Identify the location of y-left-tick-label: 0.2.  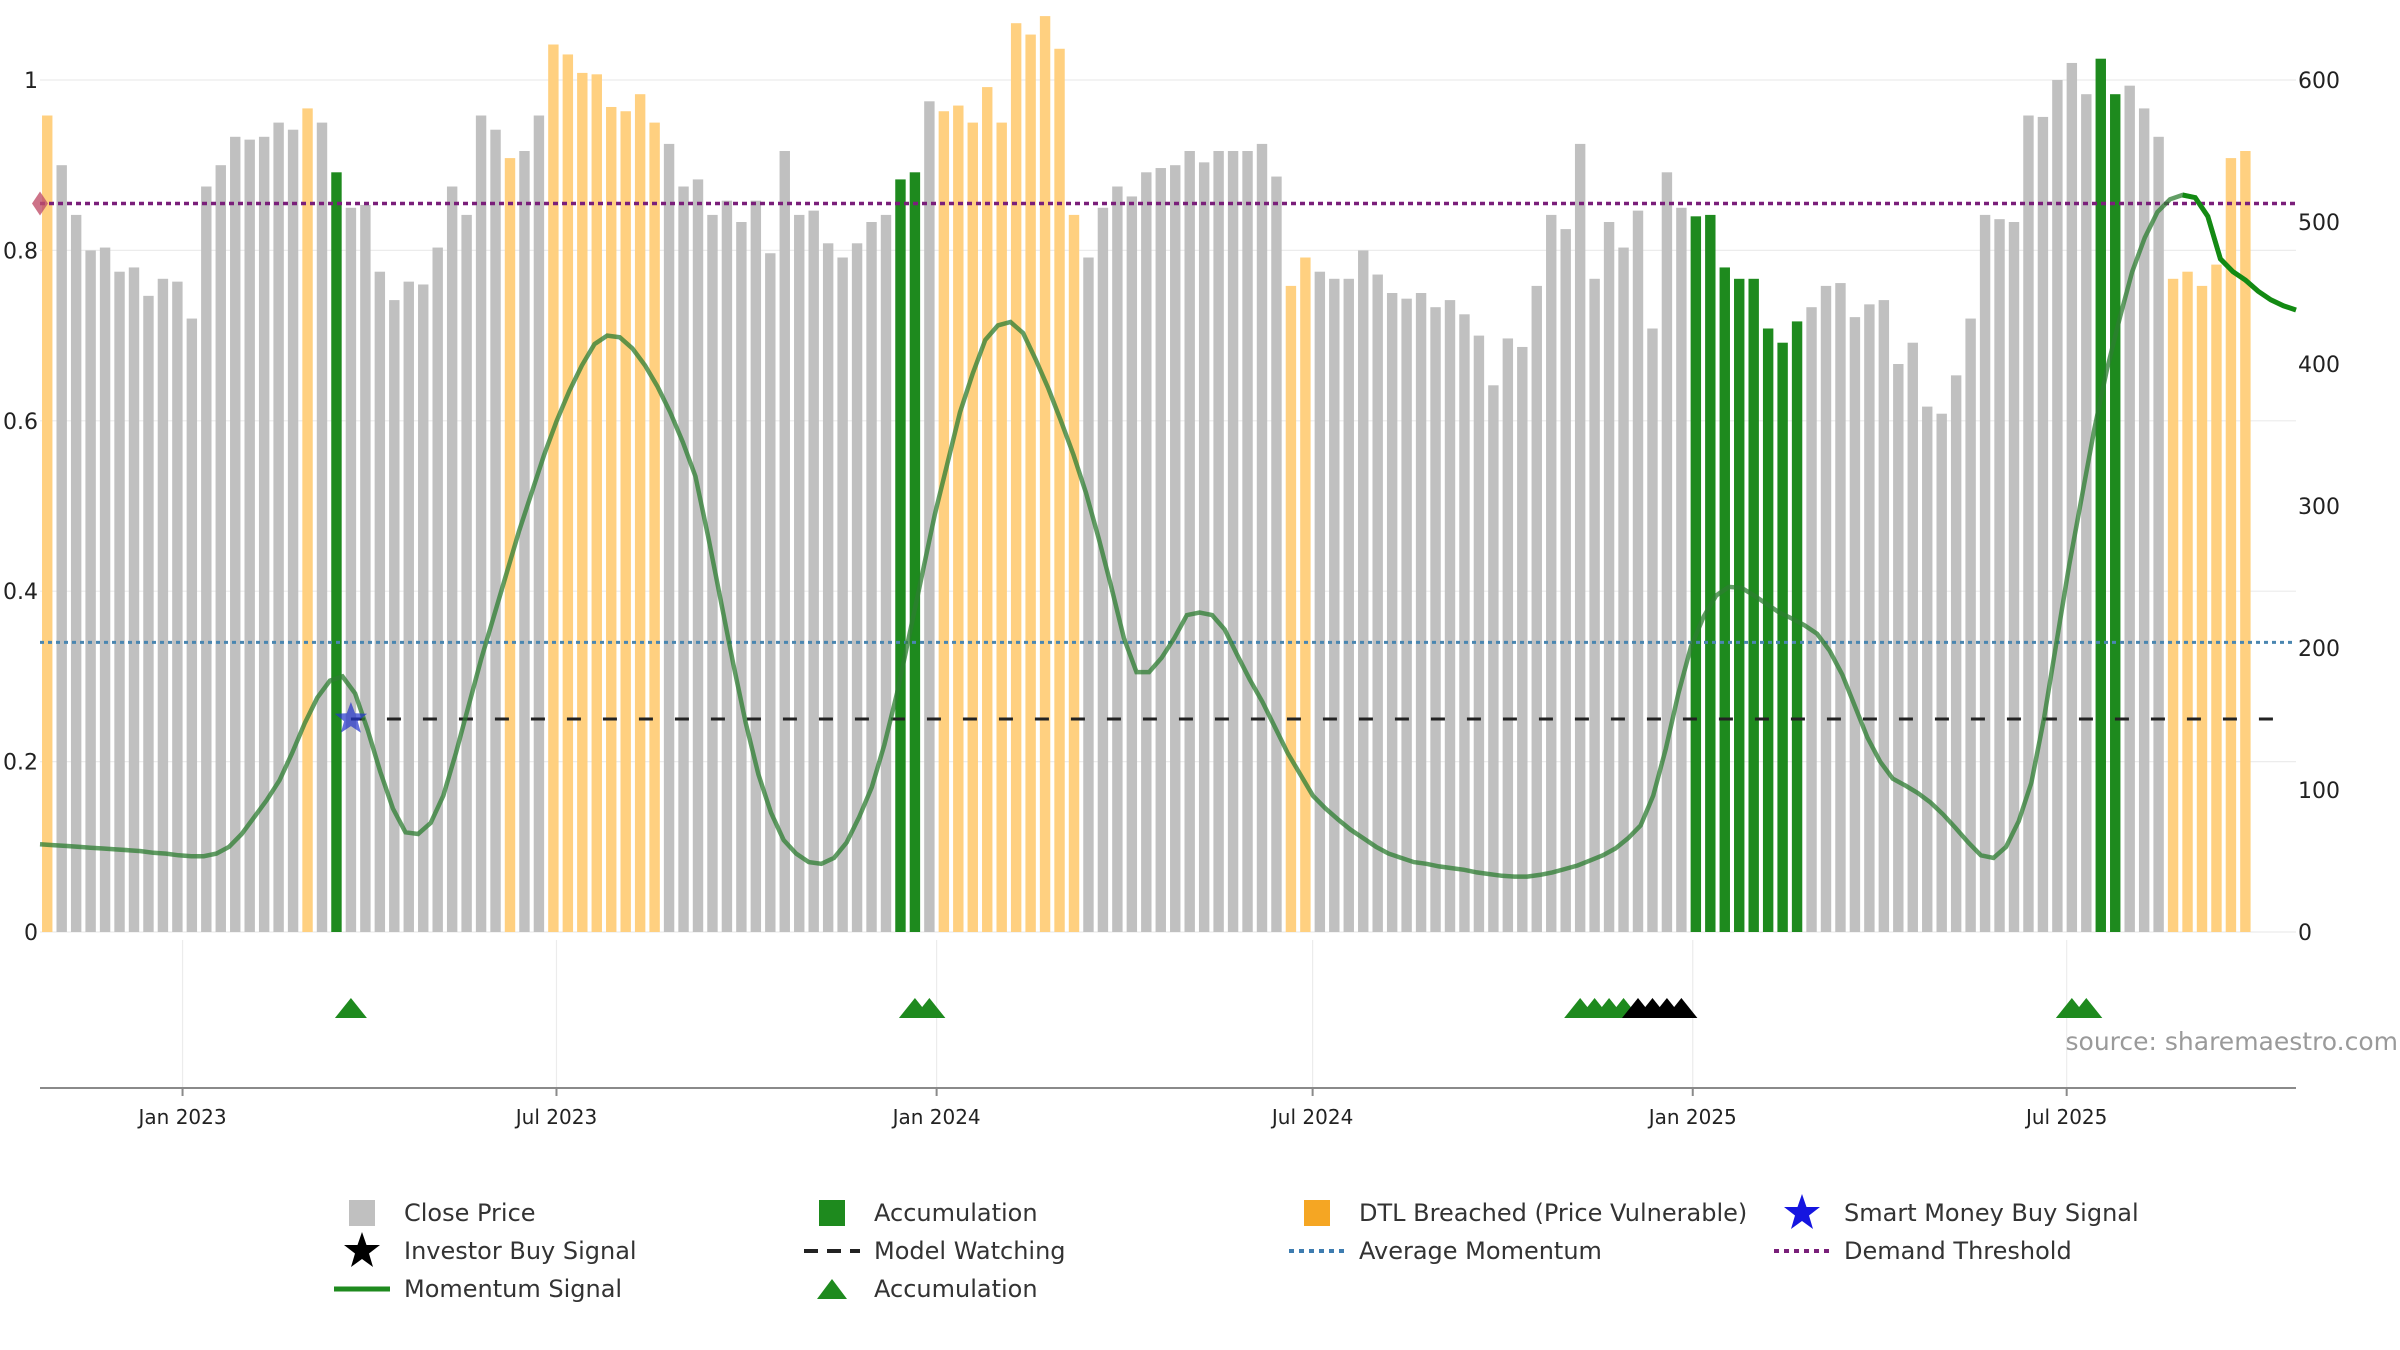
(20, 763).